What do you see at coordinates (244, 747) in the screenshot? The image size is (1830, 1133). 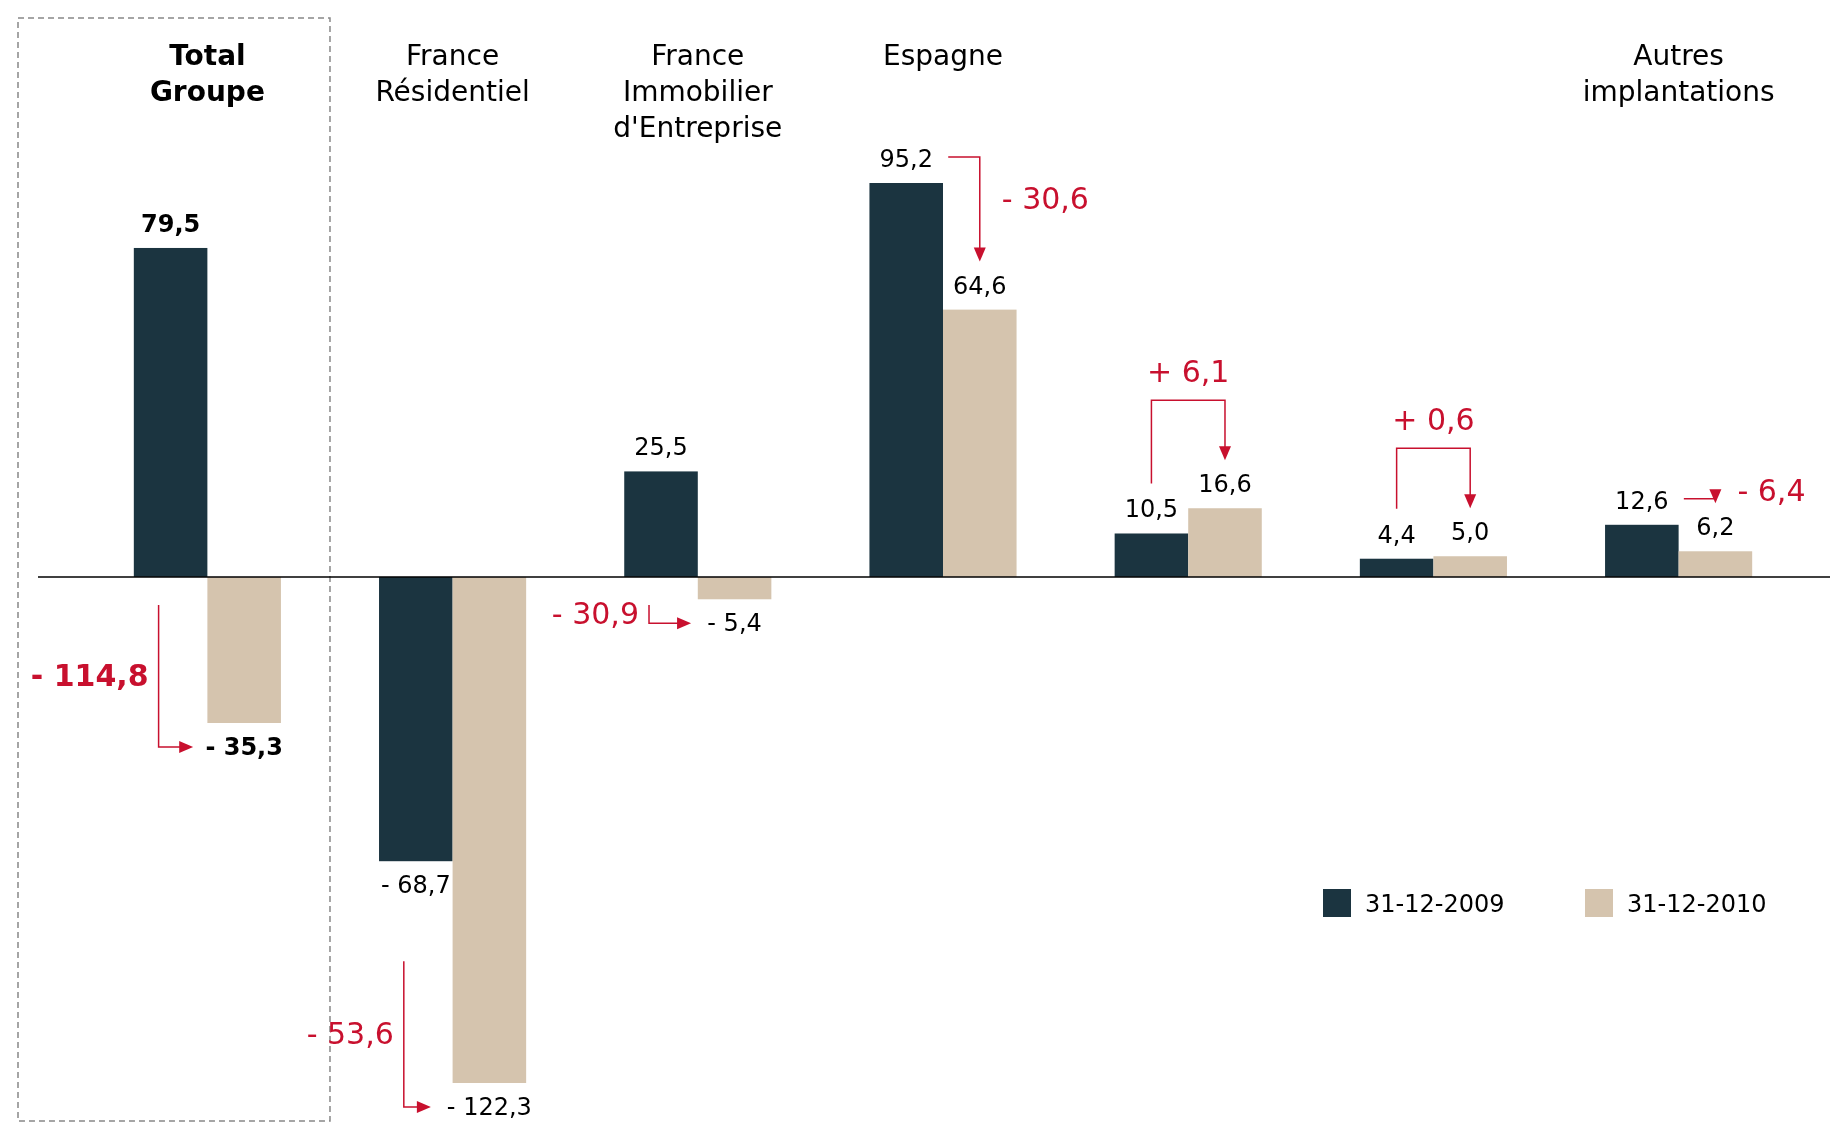 I see `data-label: - 35,3` at bounding box center [244, 747].